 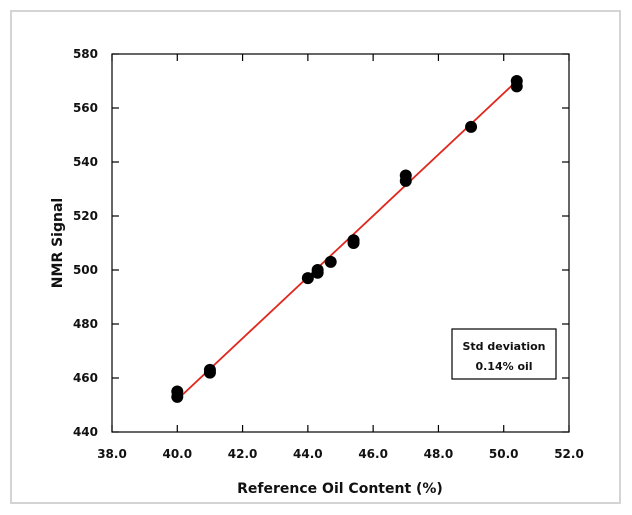 I want to click on x-tick-label: 44.0, so click(x=308, y=454).